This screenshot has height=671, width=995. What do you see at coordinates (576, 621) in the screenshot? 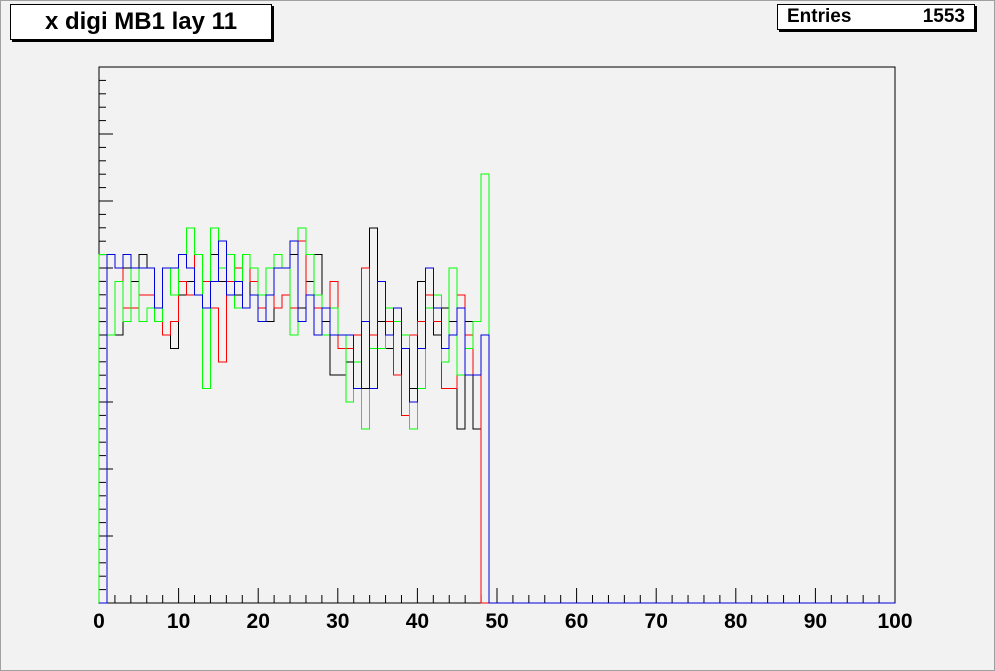
I see `x-tick-label: 60` at bounding box center [576, 621].